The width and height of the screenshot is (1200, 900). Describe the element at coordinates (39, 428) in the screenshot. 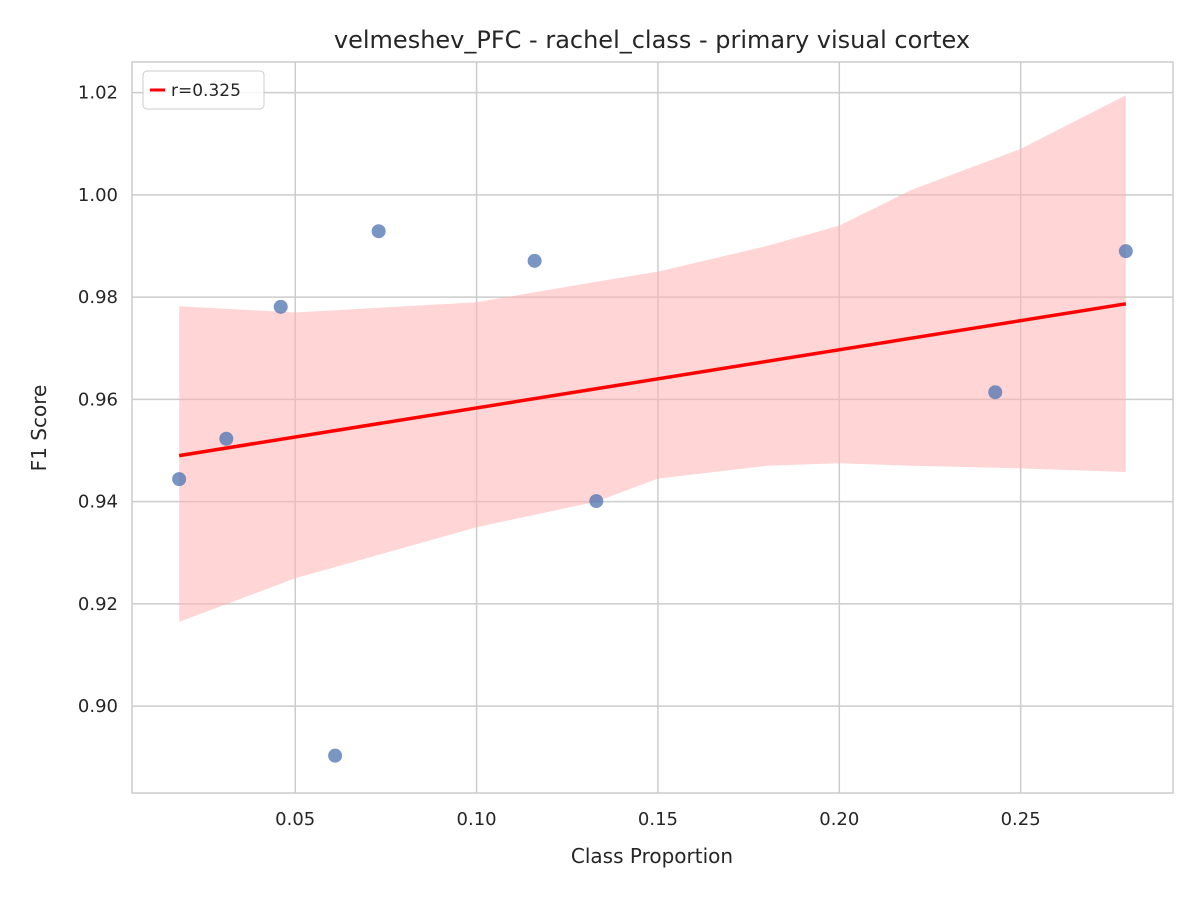

I see `y-axis-label: F1 Score` at that location.